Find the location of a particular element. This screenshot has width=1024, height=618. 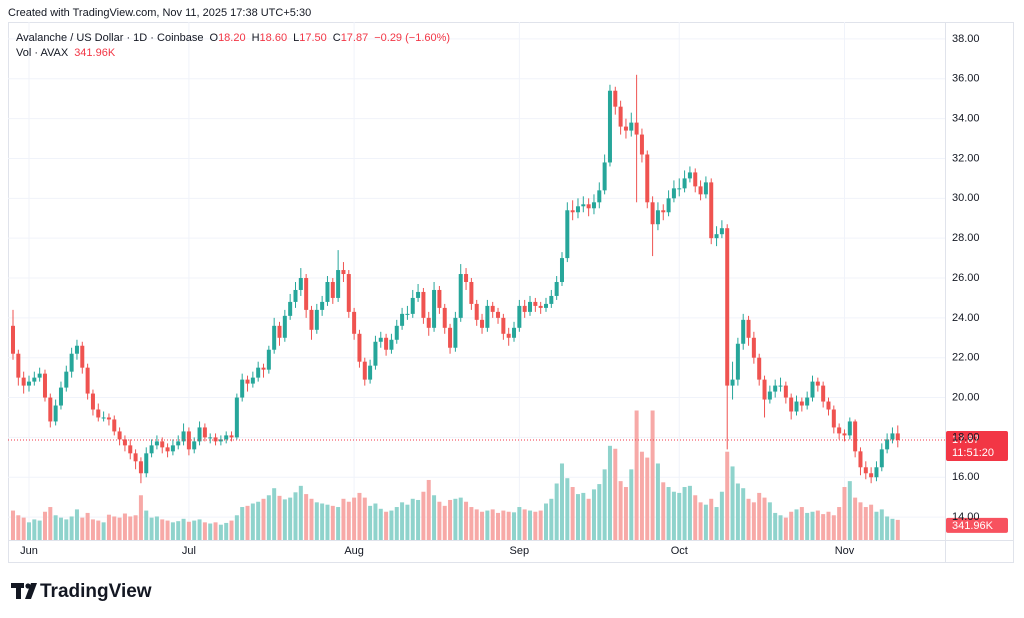

key: L is located at coordinates (296, 38).